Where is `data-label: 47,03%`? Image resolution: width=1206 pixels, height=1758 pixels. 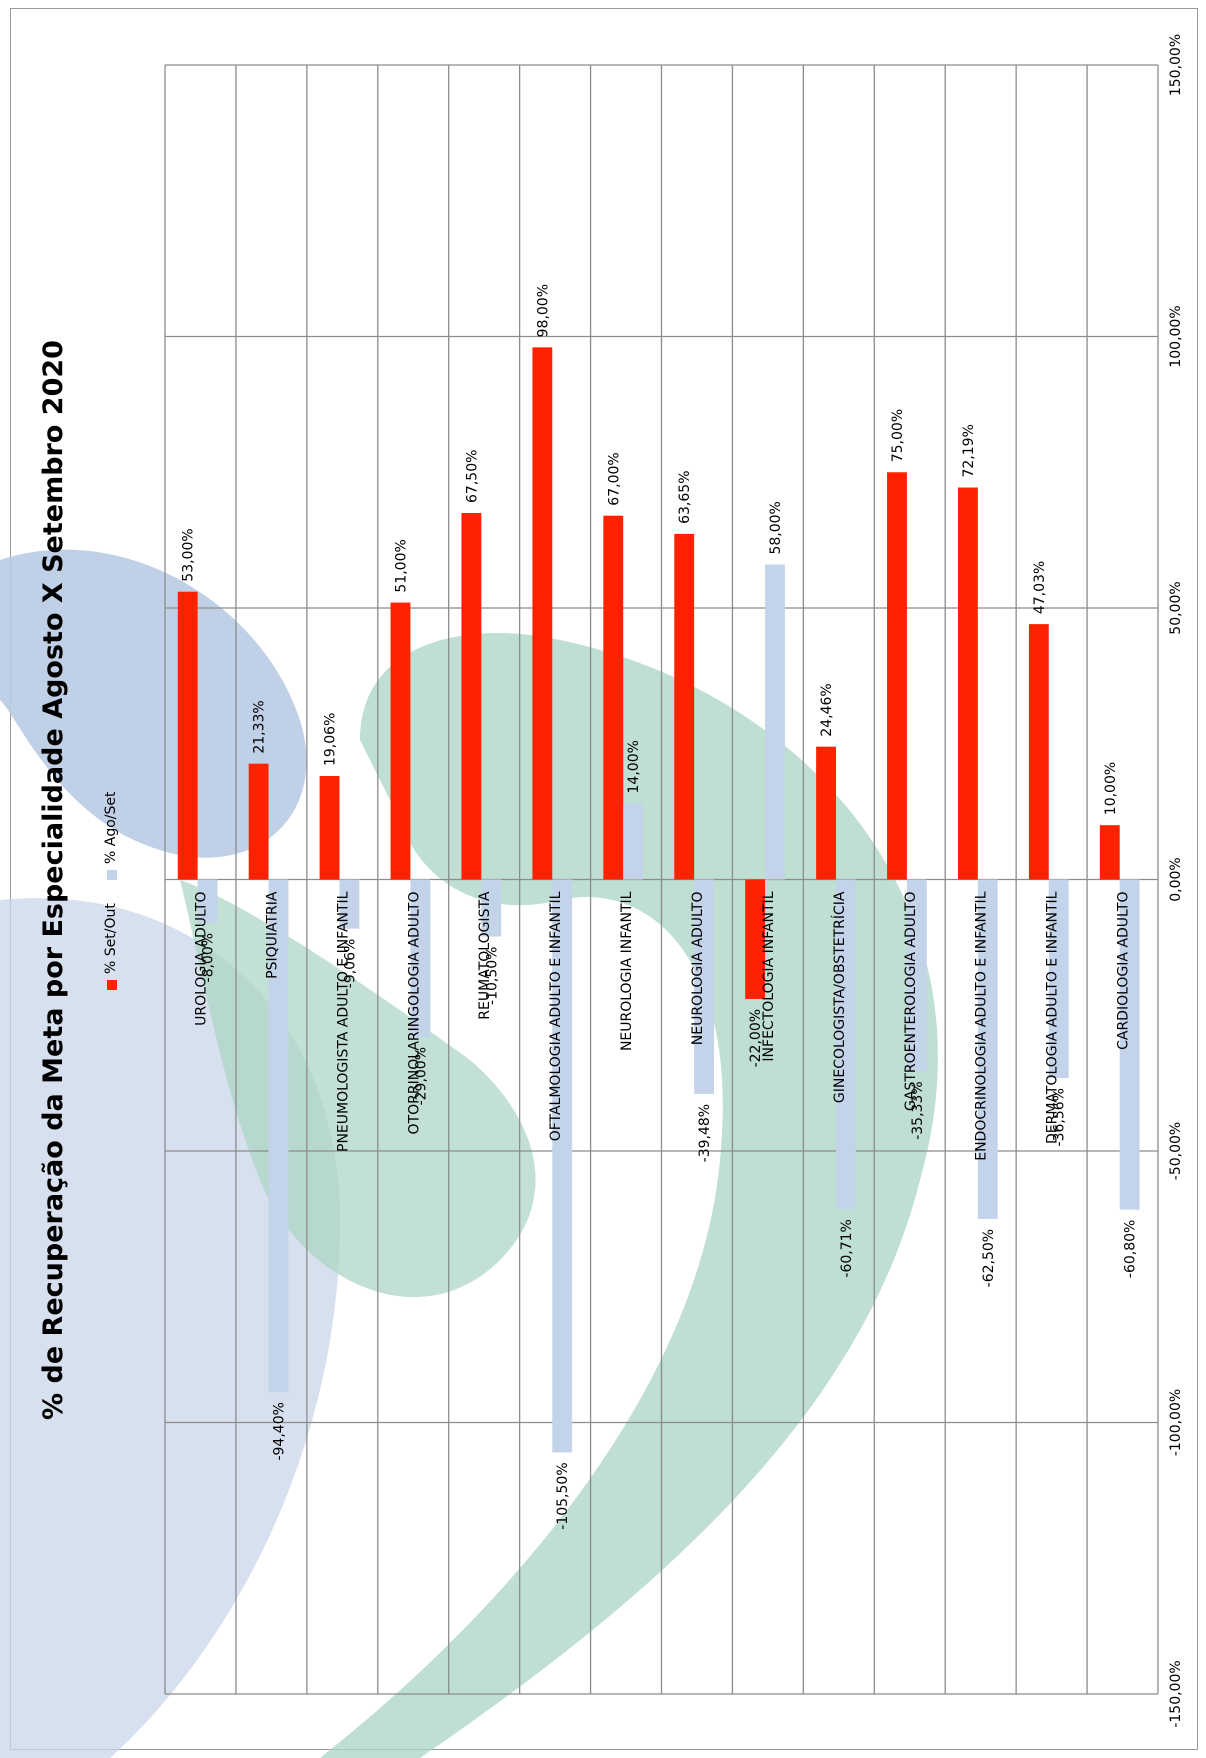 data-label: 47,03% is located at coordinates (1040, 587).